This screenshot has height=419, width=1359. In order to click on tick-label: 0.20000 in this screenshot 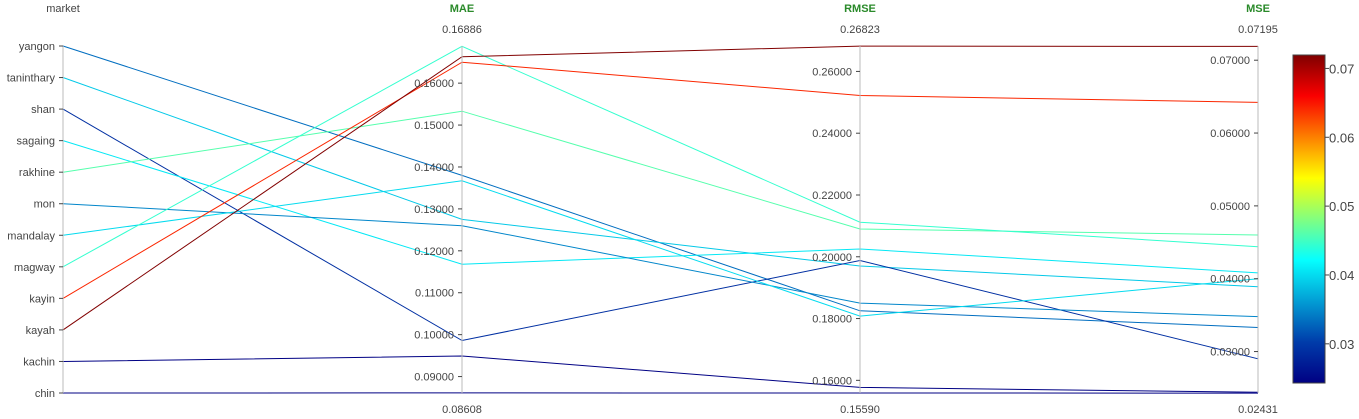, I will do `click(832, 258)`.